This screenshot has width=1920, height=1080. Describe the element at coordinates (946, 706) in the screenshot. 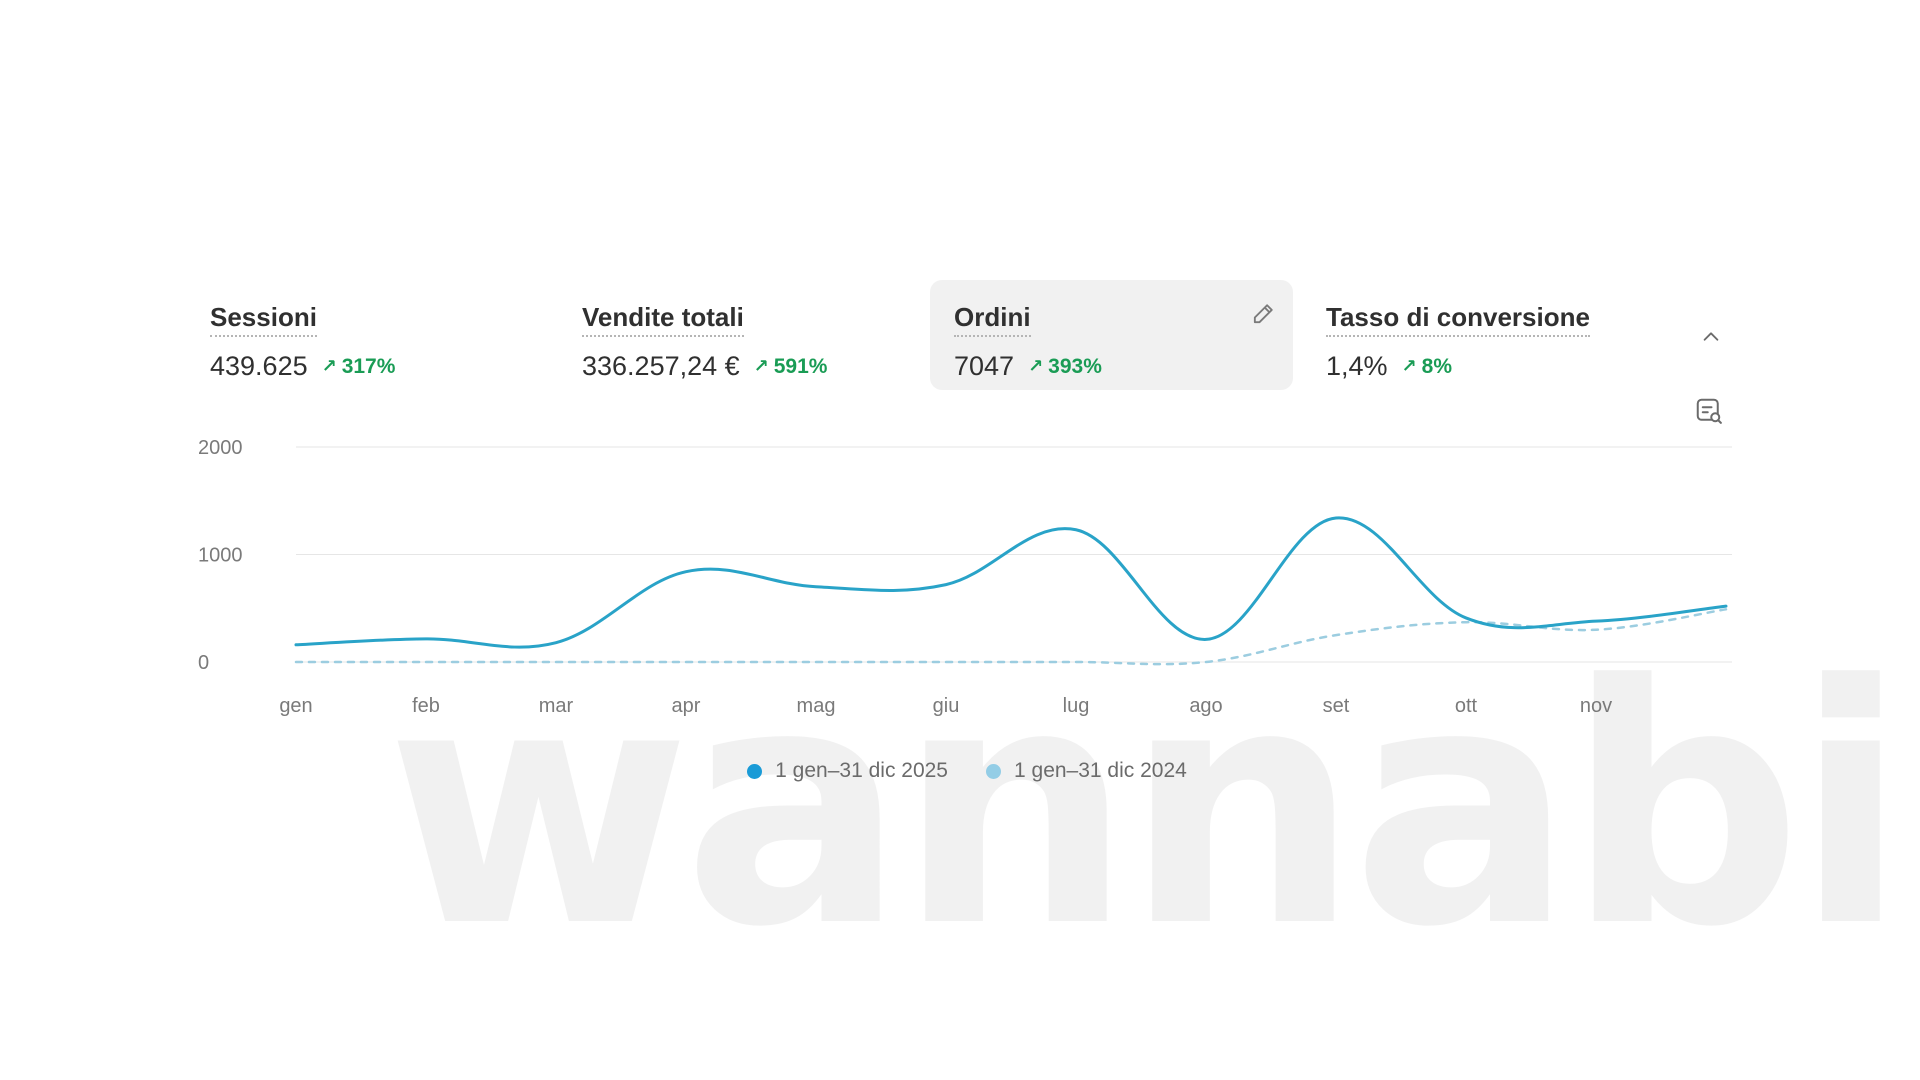

I see `x-tick-label: giu` at that location.